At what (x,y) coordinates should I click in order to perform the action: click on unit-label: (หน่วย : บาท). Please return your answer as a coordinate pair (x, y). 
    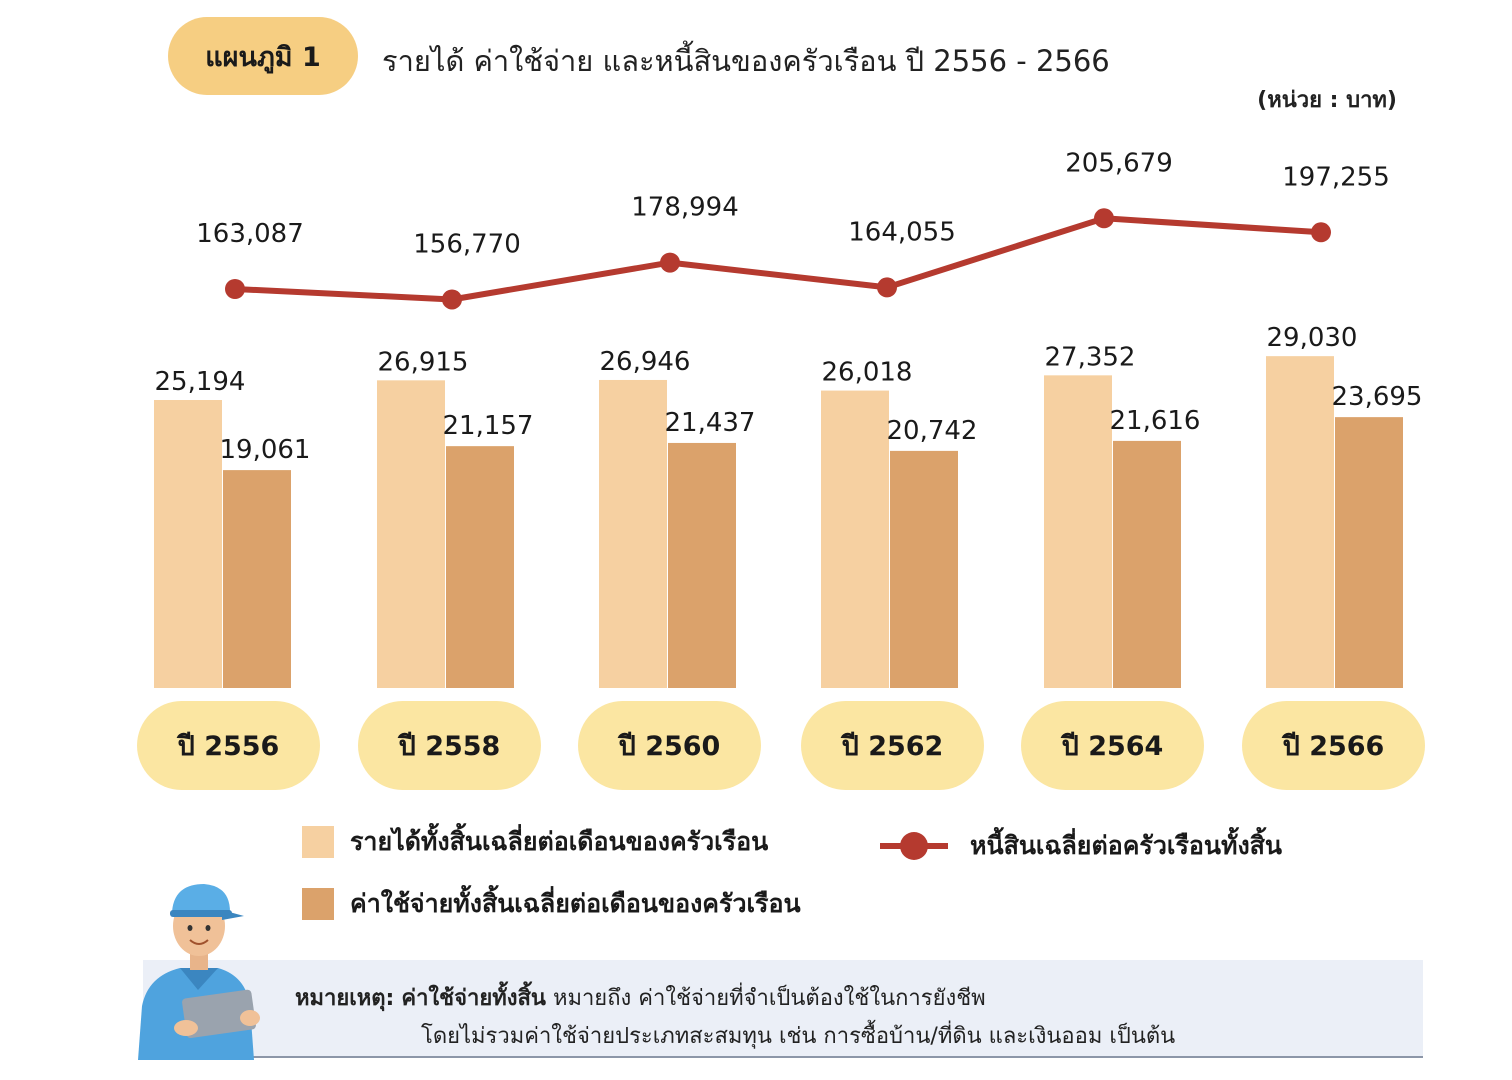
    Looking at the image, I should click on (1327, 100).